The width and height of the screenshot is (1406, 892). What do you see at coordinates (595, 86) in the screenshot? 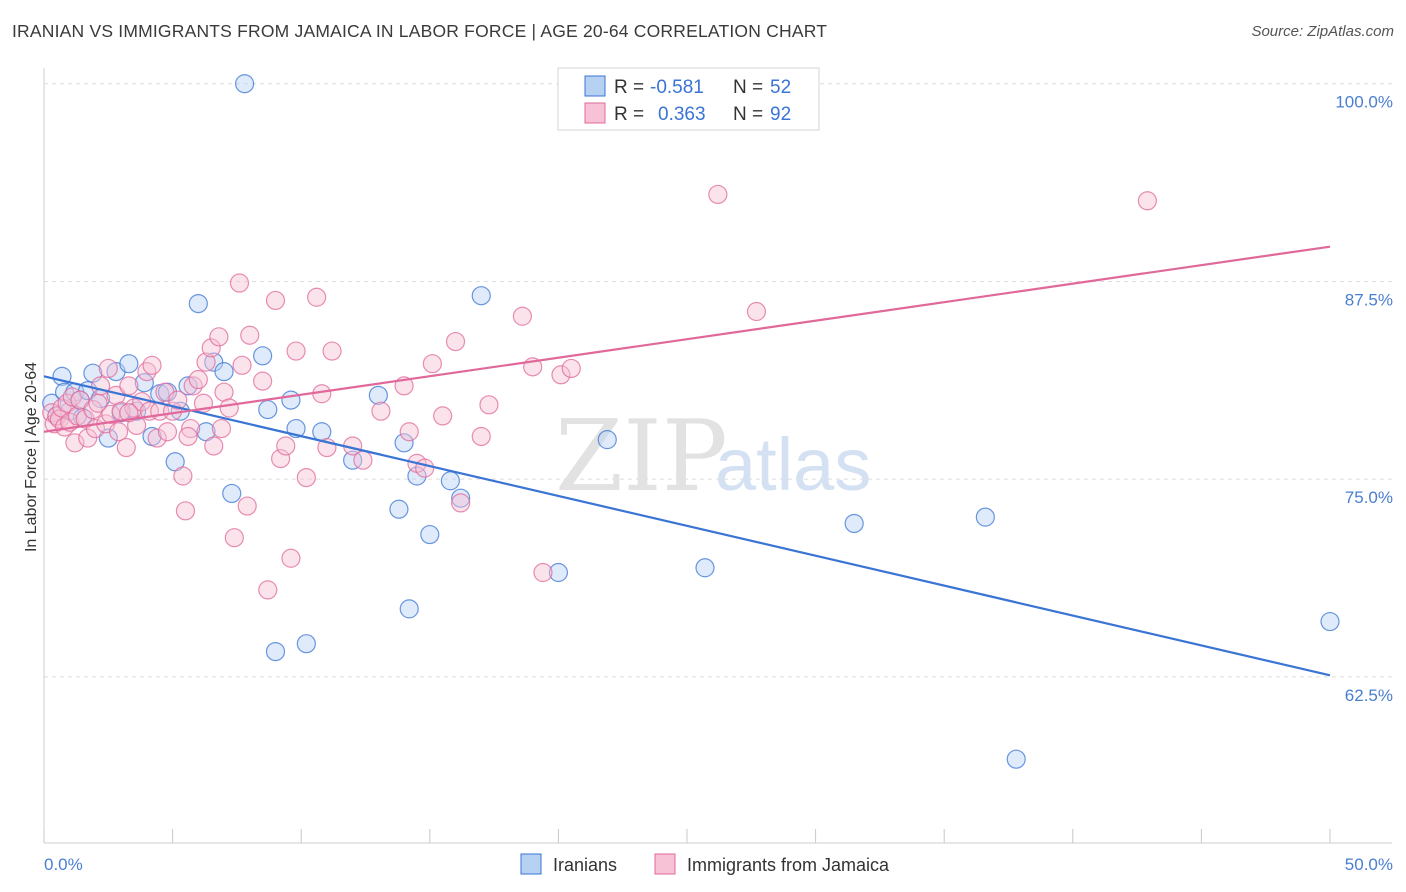
I see `legend-swatch-iranians` at bounding box center [595, 86].